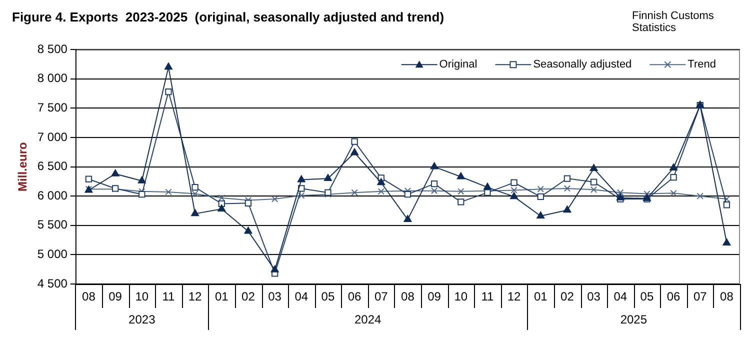  I want to click on y-tick-label: 5 000, so click(52, 254).